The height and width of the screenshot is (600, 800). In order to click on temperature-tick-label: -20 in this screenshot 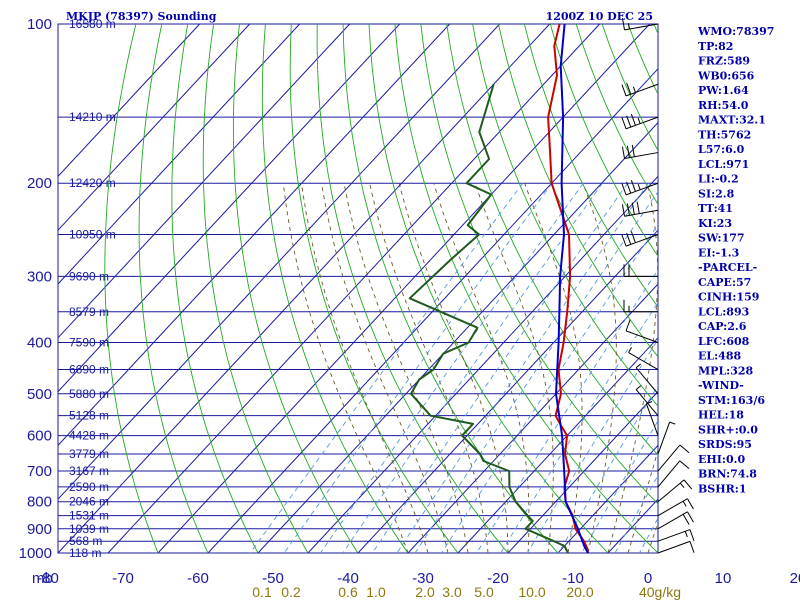, I will do `click(498, 578)`.